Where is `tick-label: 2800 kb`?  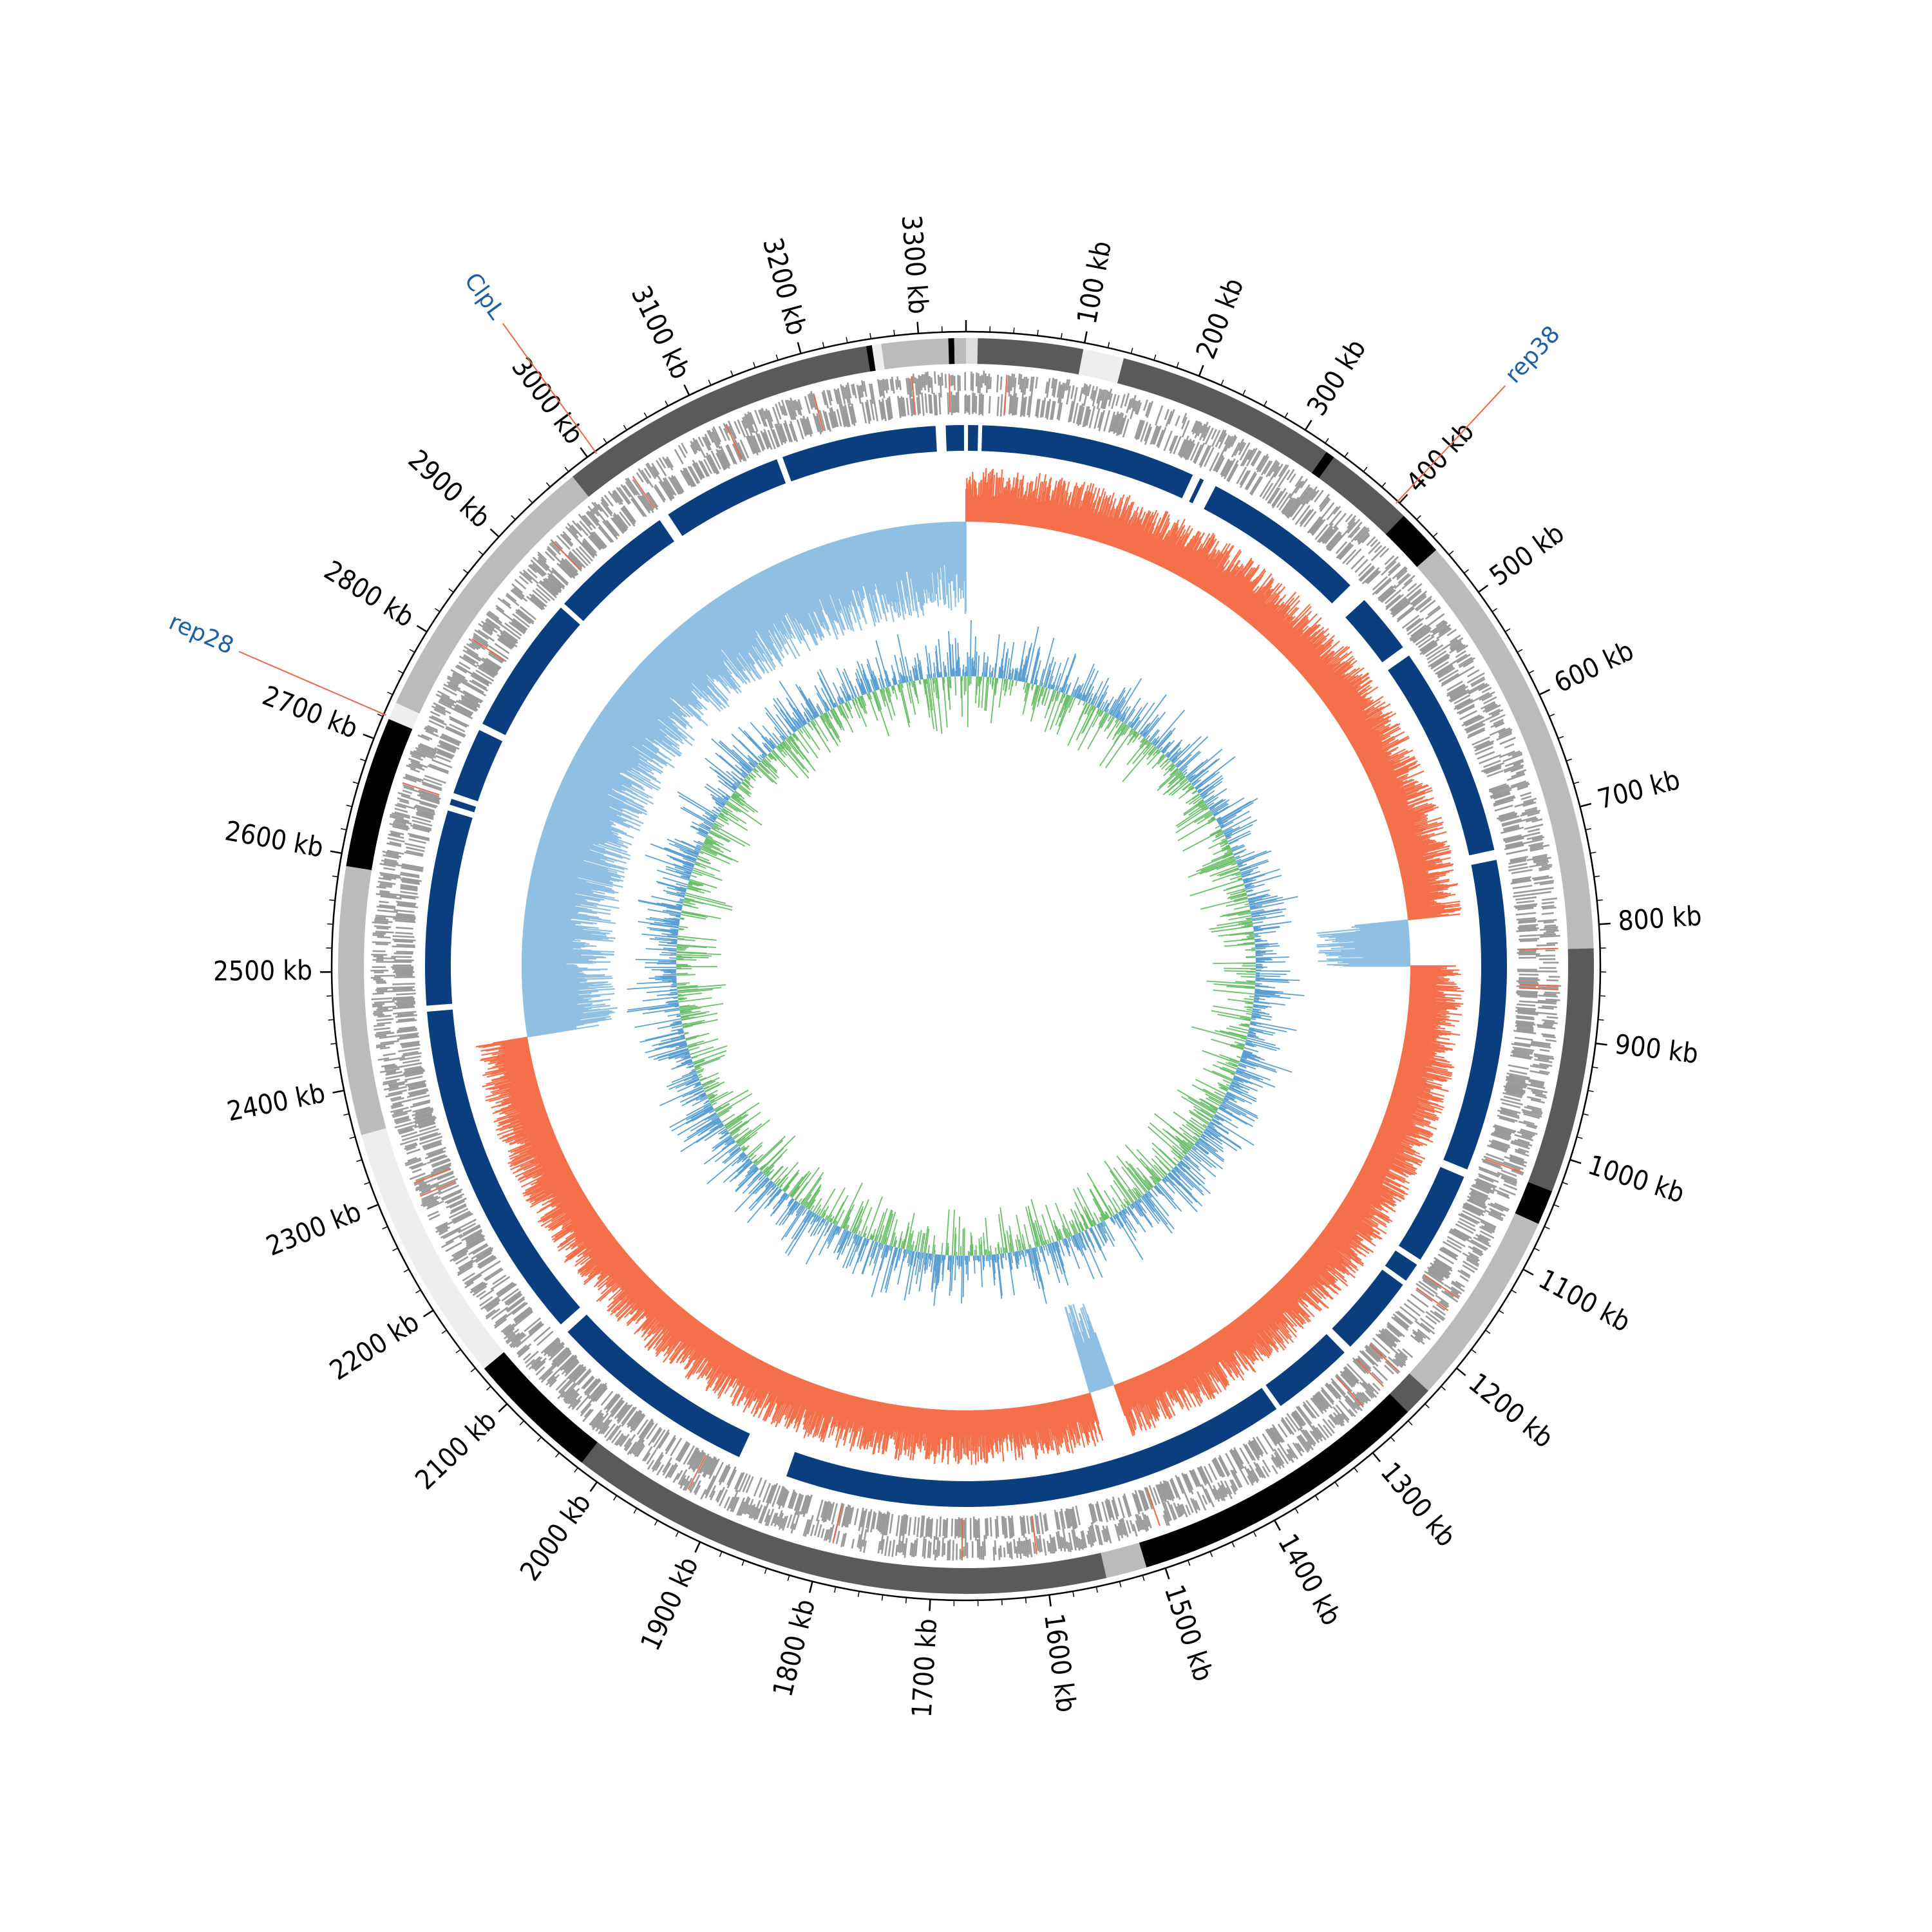 tick-label: 2800 kb is located at coordinates (369, 594).